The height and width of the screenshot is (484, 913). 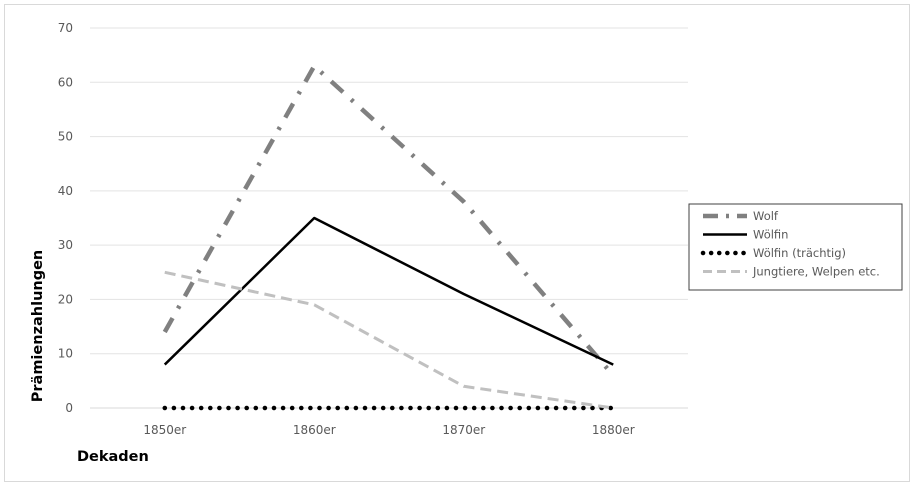 What do you see at coordinates (65, 137) in the screenshot?
I see `y-tick-label: 50` at bounding box center [65, 137].